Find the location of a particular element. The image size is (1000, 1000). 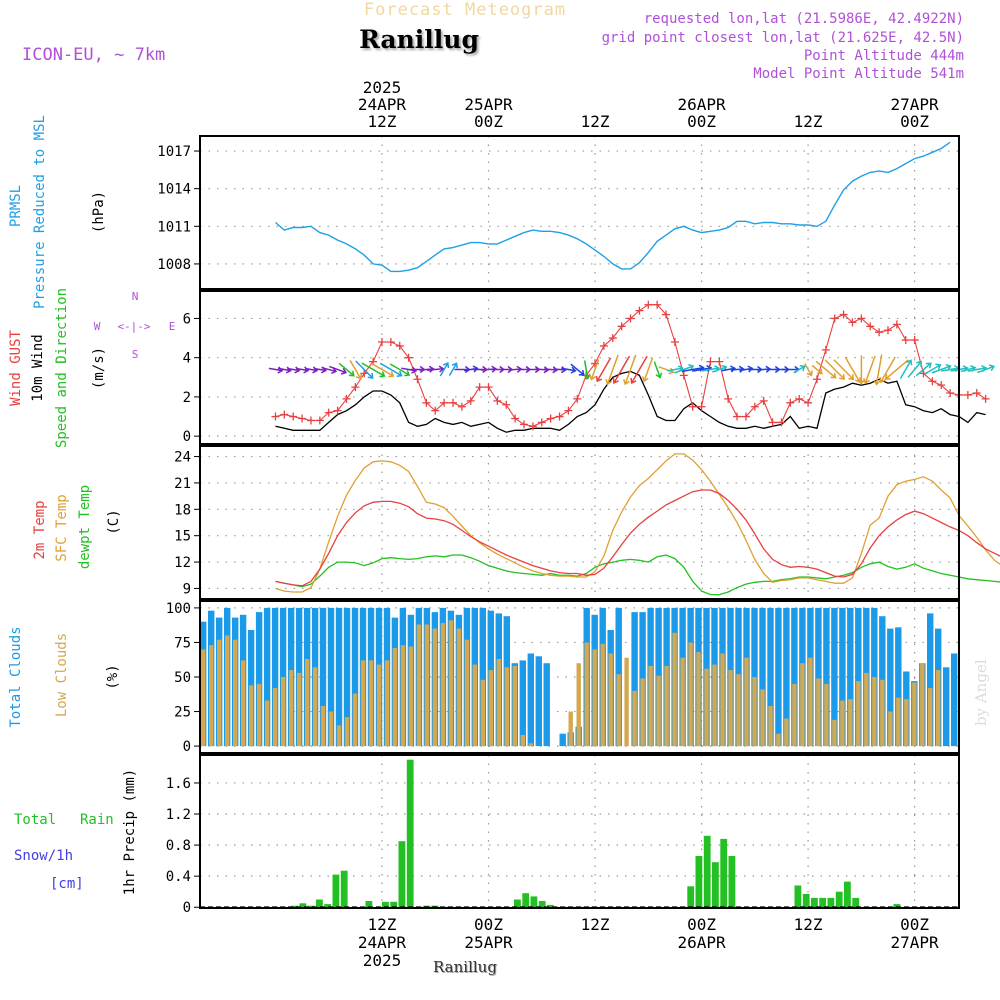

requested-coords: requested lon,lat (21.5986E, 42.4922N) is located at coordinates (804, 19).